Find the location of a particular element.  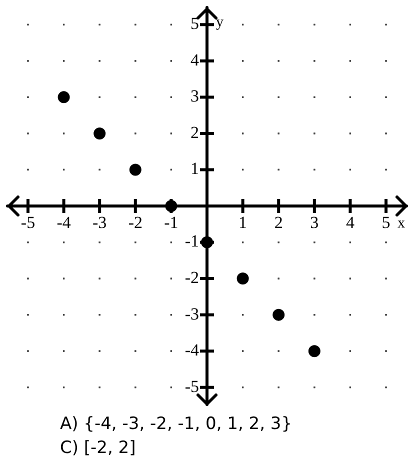

x-tick-label: 4 is located at coordinates (350, 222).